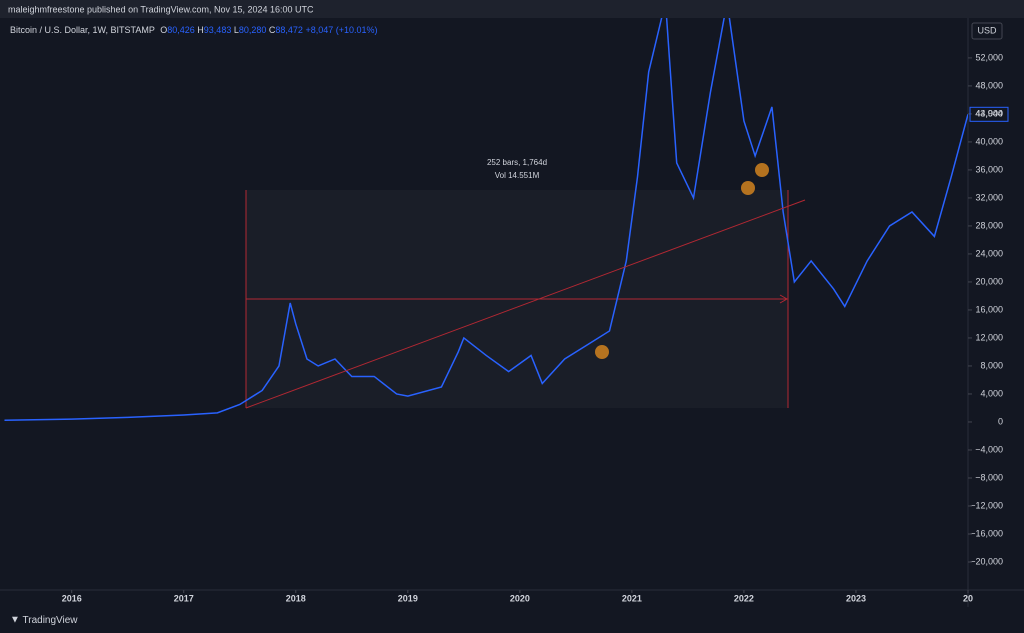 This screenshot has width=1024, height=633. I want to click on currency-box, so click(987, 31).